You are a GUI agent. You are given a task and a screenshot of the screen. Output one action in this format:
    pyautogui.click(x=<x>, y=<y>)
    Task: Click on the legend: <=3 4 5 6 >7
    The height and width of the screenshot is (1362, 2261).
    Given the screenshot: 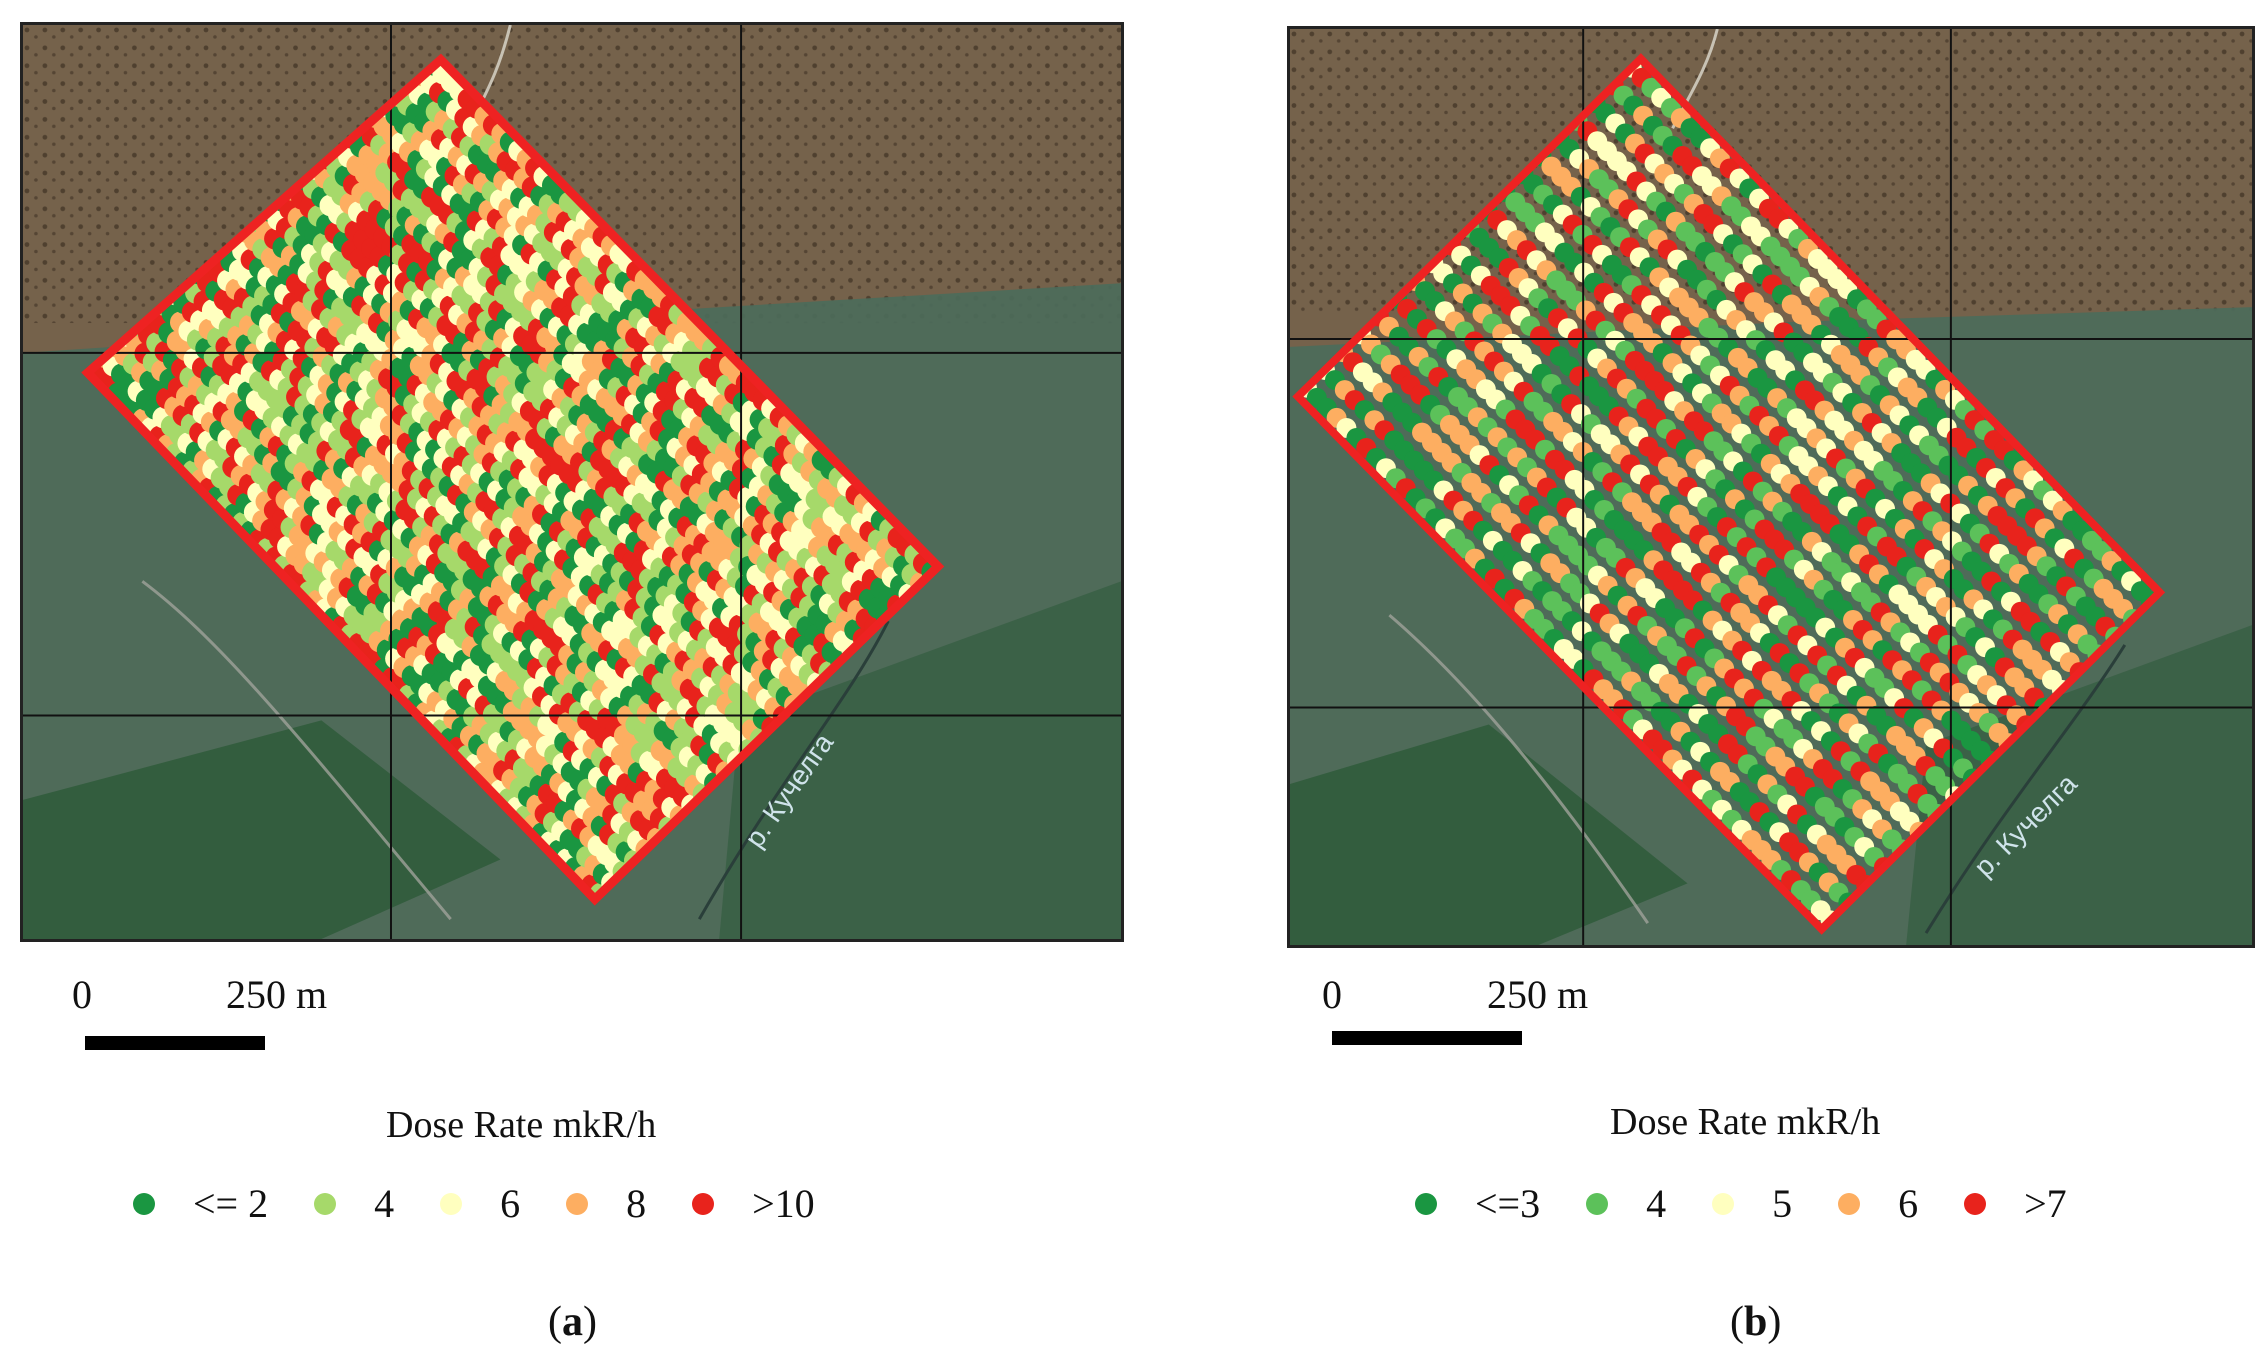 What is the action you would take?
    pyautogui.click(x=1764, y=1203)
    